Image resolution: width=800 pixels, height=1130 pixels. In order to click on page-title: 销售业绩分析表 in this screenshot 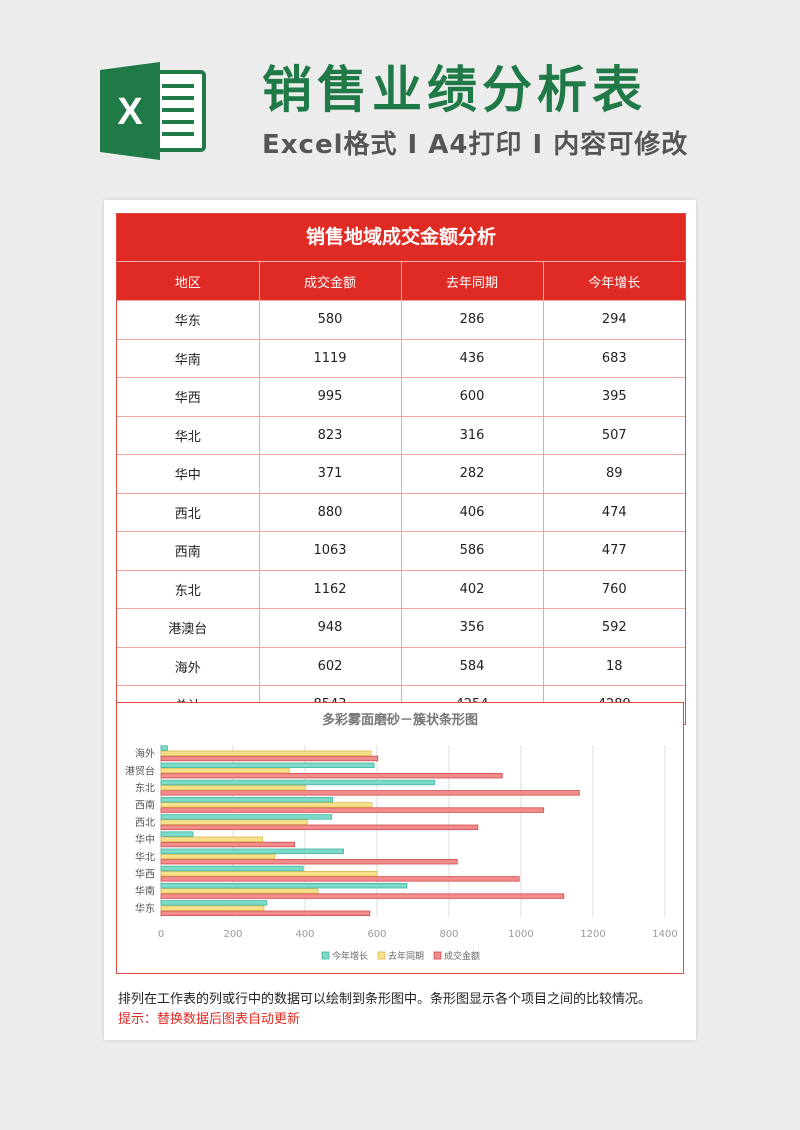, I will do `click(454, 90)`.